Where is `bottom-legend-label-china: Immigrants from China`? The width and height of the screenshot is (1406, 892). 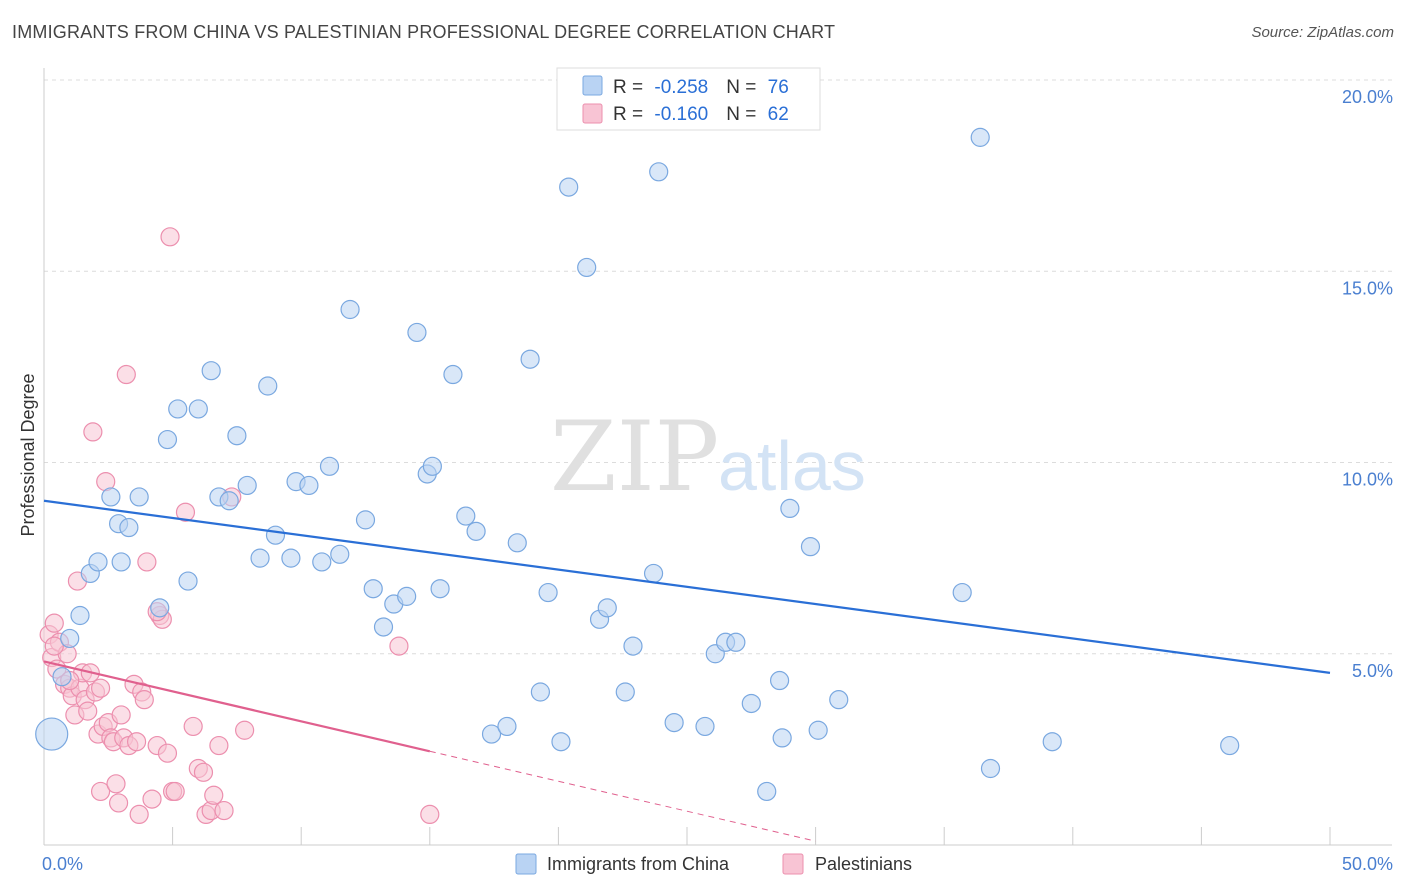 bottom-legend-label-china: Immigrants from China is located at coordinates (638, 864).